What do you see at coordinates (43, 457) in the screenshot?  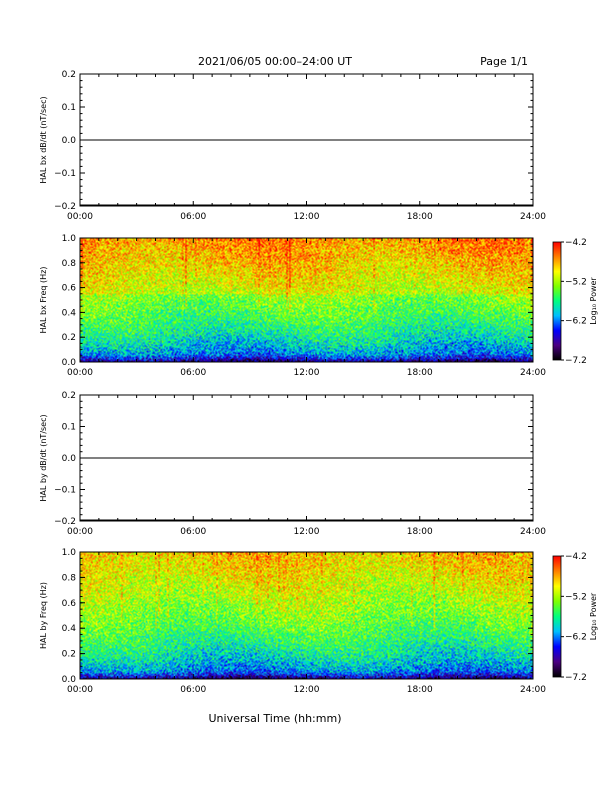 I see `y-axis-label: HAL by dB/dt (nT/sec)` at bounding box center [43, 457].